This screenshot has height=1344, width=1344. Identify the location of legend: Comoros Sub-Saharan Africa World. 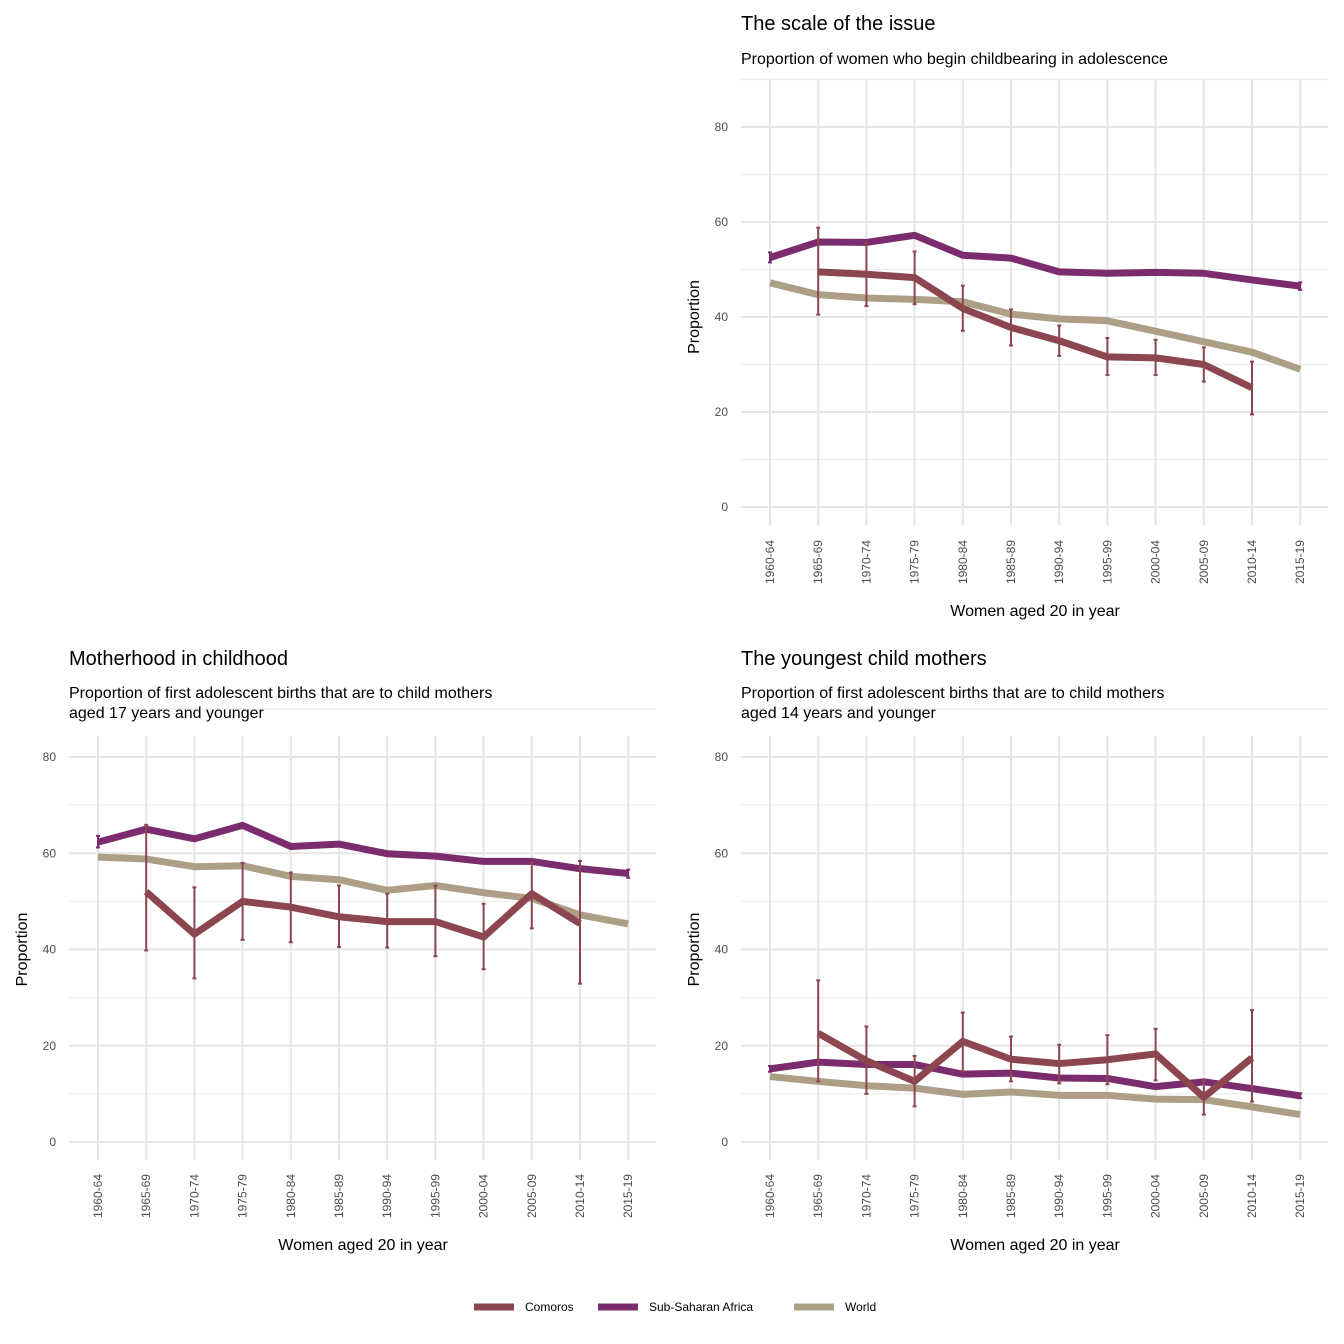
(675, 1307).